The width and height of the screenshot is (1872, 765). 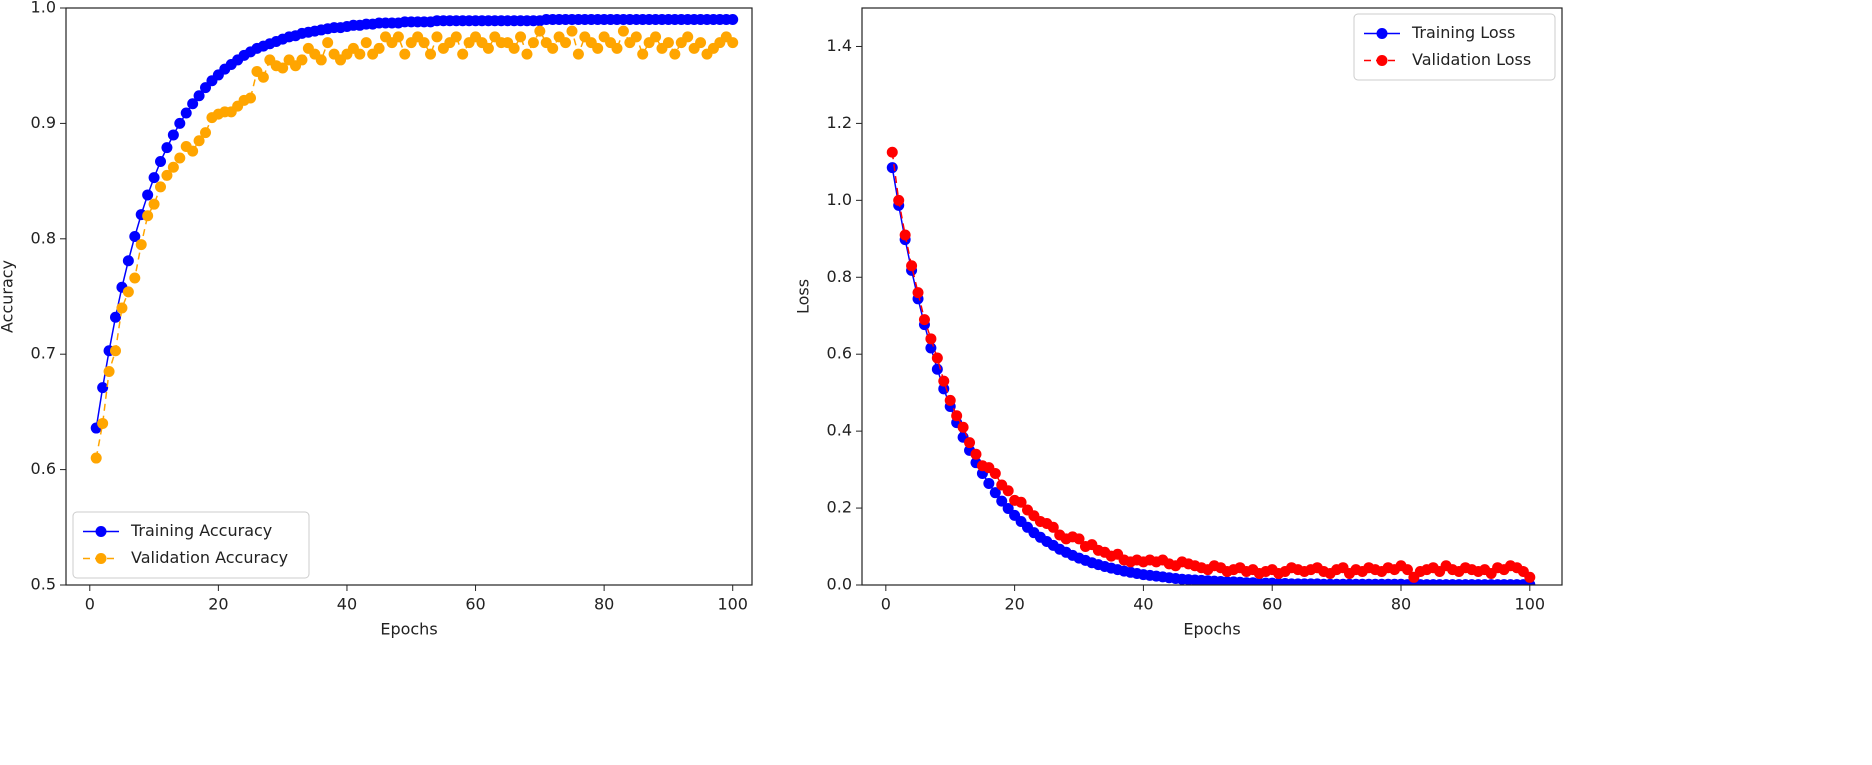 I want to click on y-axis-label: Loss, so click(x=803, y=296).